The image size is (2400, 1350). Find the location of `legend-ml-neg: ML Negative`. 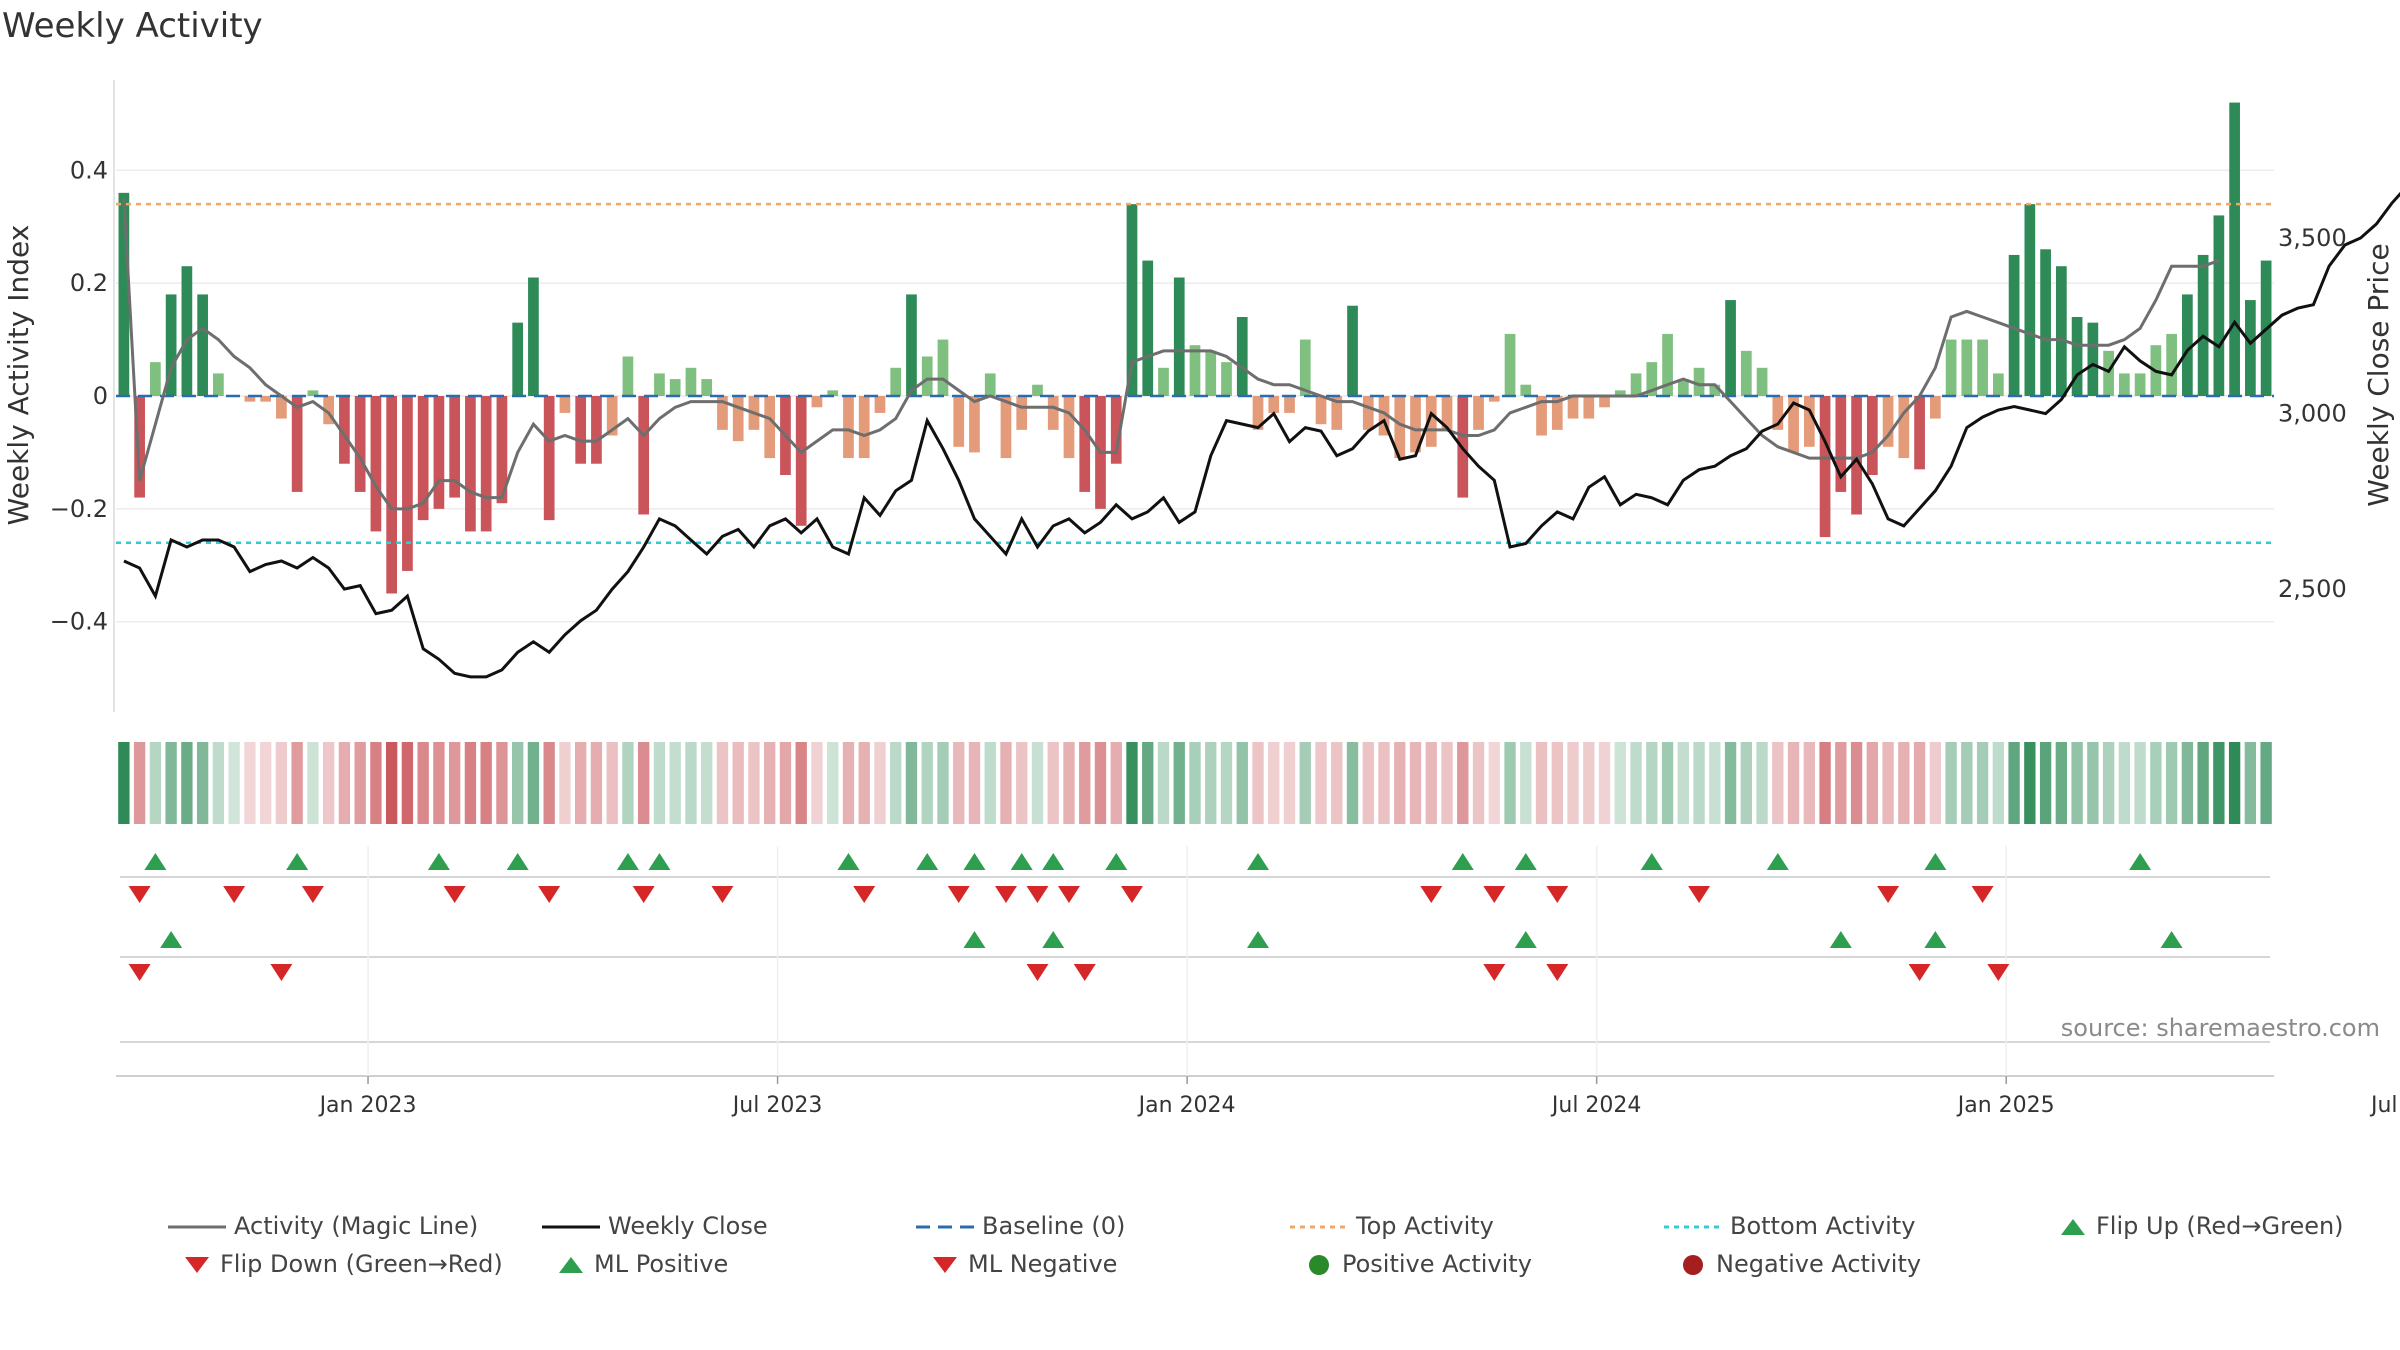

legend-ml-neg: ML Negative is located at coordinates (1023, 1264).